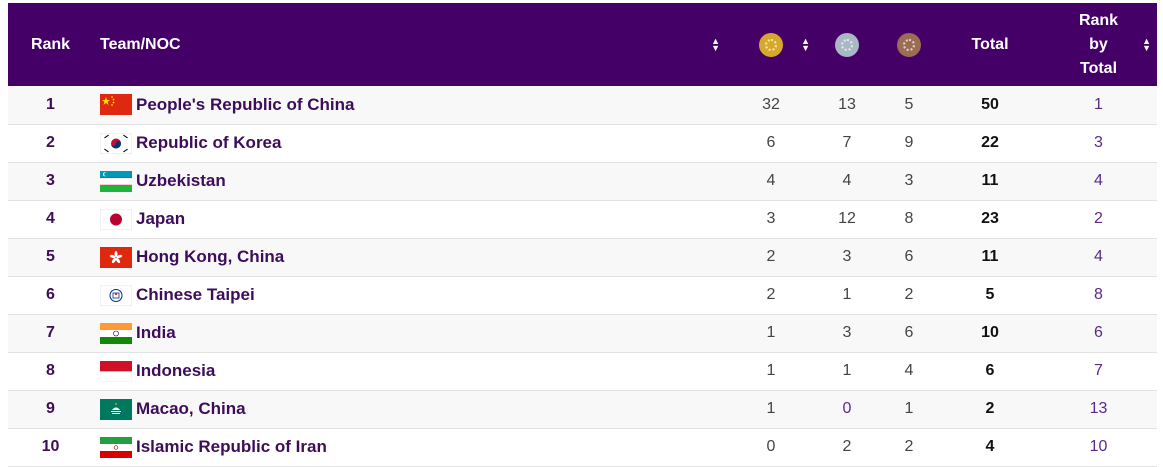 The height and width of the screenshot is (467, 1163). What do you see at coordinates (582, 143) in the screenshot?
I see `table-row: 2 Republic of Korea 6 7 9 22 3` at bounding box center [582, 143].